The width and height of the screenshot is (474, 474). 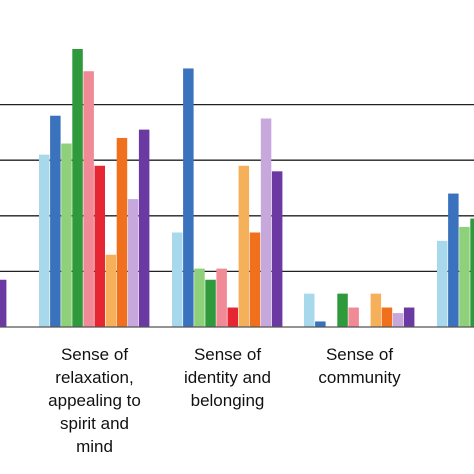 What do you see at coordinates (227, 377) in the screenshot?
I see `x-tick-label: Sense of identity and belonging` at bounding box center [227, 377].